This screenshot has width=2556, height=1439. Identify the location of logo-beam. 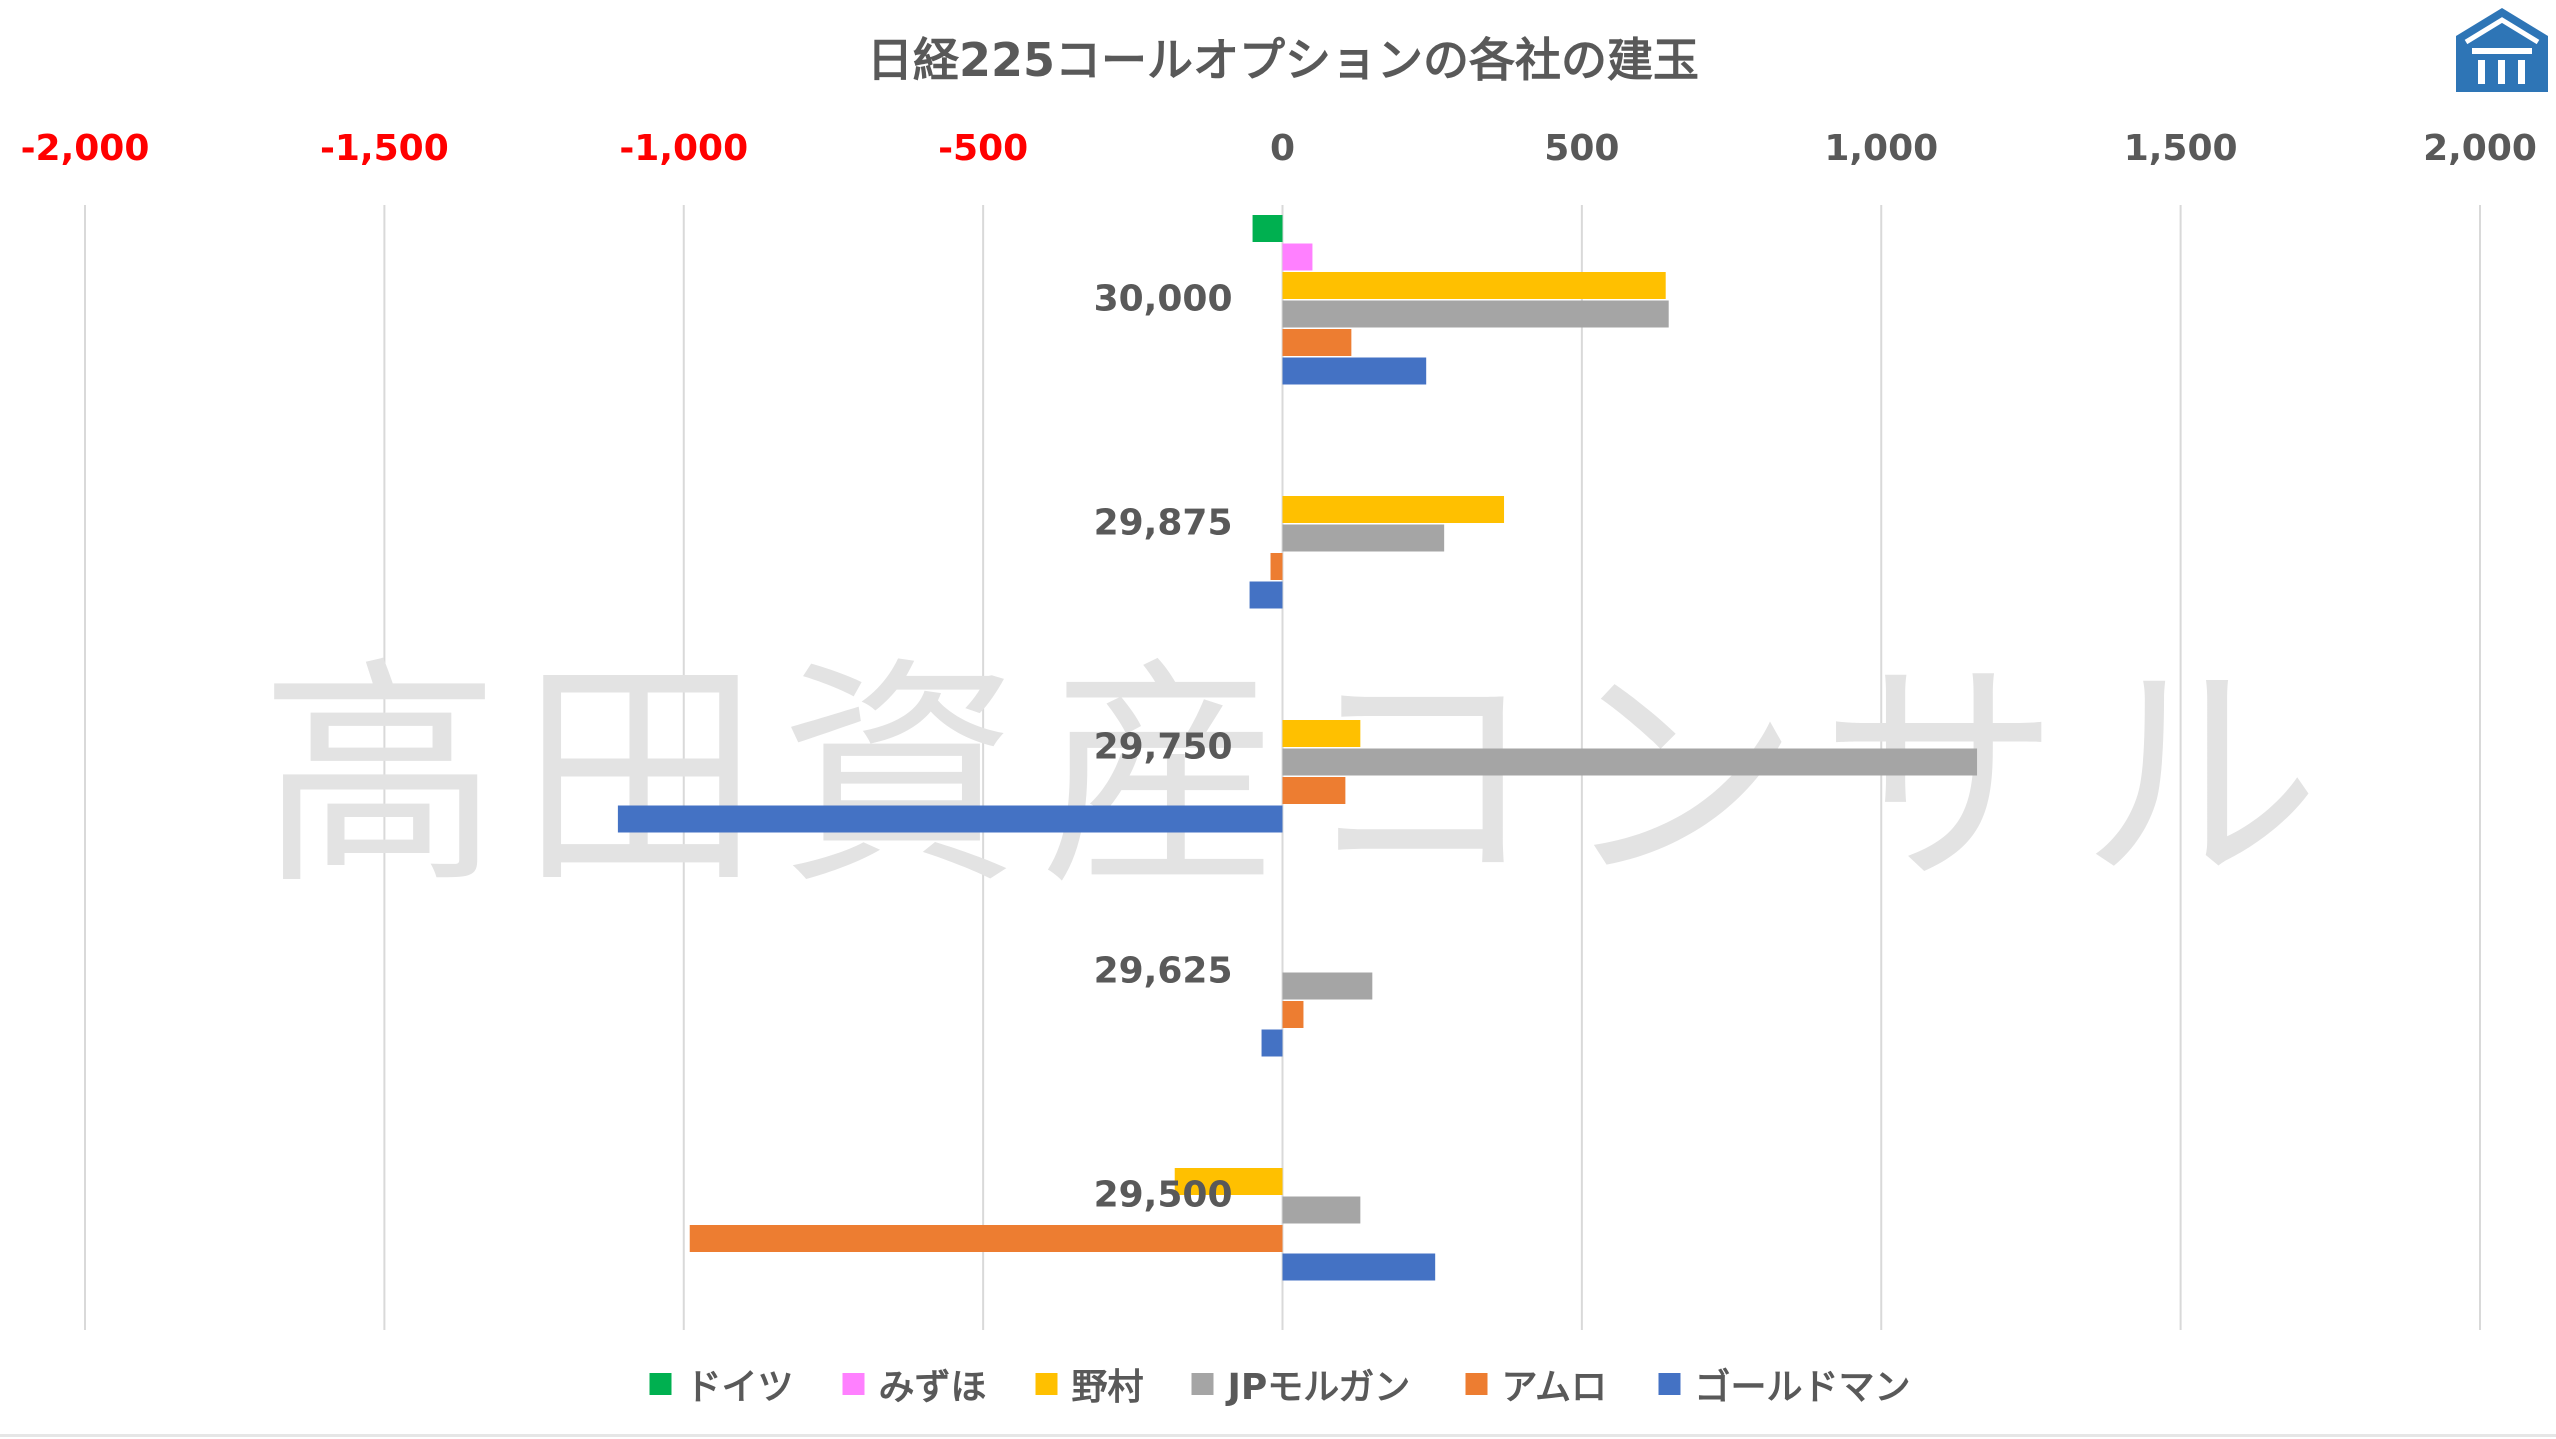
(2502, 51).